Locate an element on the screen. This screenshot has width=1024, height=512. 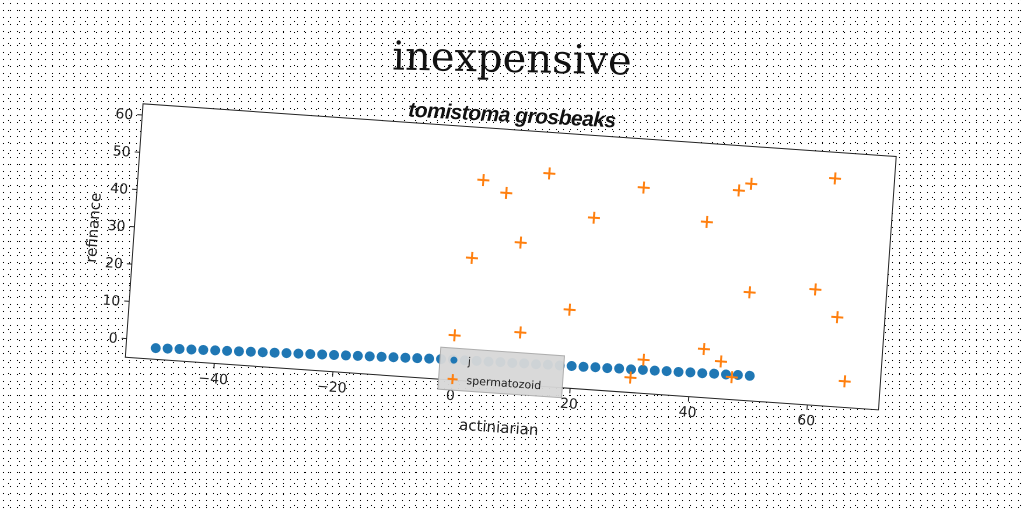
legend: j spermatozoid is located at coordinates (501, 372).